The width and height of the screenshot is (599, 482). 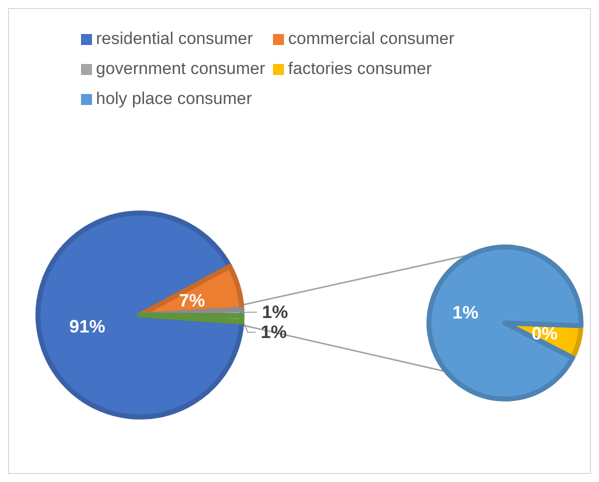 I want to click on data-label: 91%, so click(x=87, y=326).